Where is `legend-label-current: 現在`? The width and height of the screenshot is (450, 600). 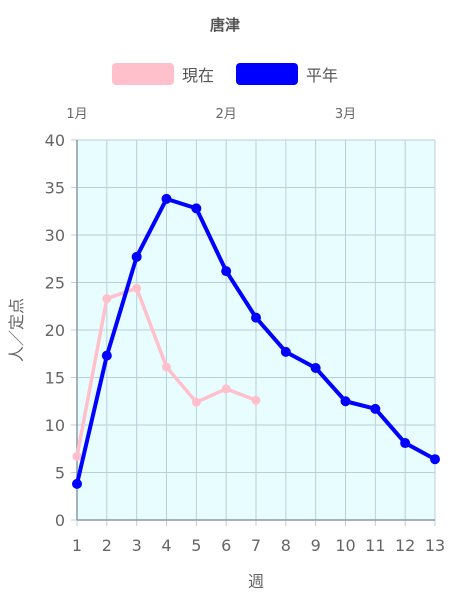
legend-label-current: 現在 is located at coordinates (197, 75).